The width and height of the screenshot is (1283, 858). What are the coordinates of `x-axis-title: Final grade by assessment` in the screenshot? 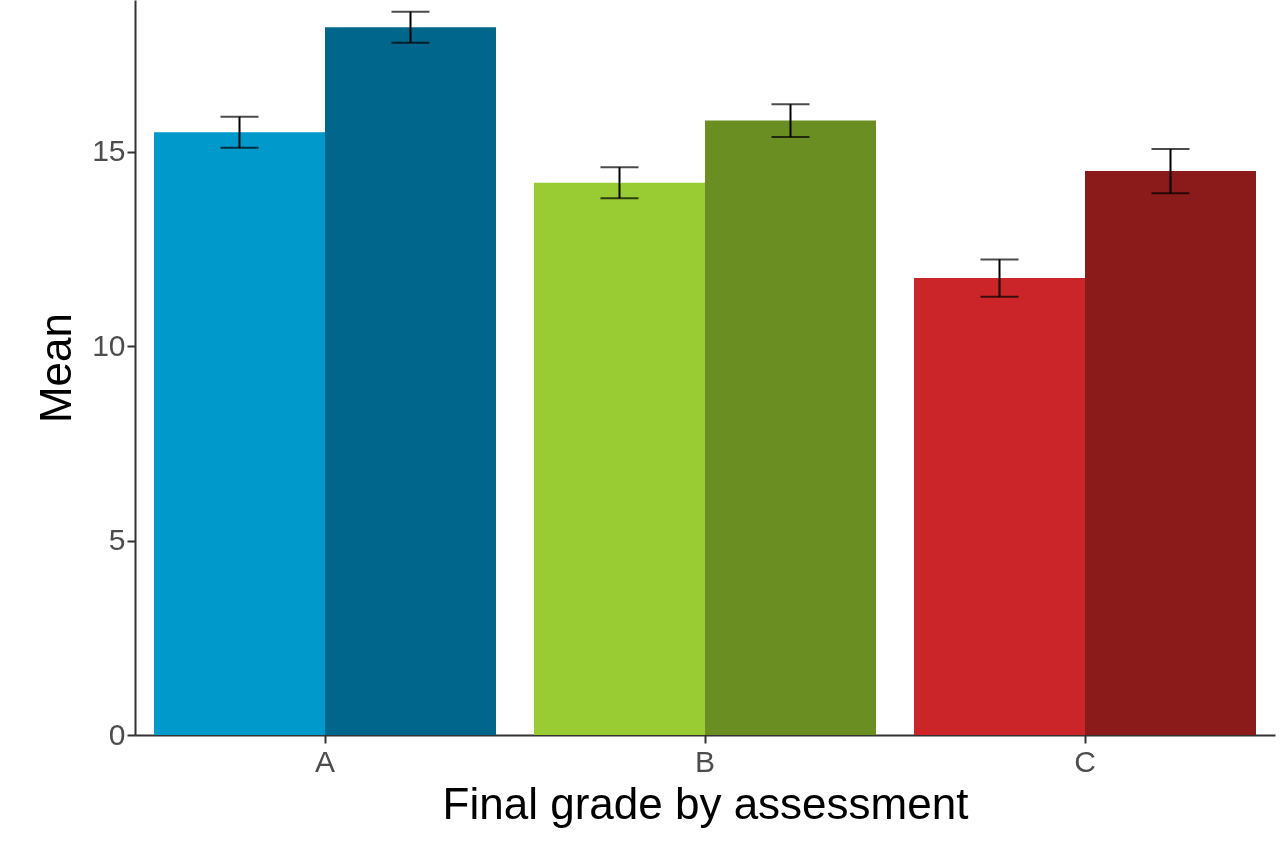 It's located at (705, 803).